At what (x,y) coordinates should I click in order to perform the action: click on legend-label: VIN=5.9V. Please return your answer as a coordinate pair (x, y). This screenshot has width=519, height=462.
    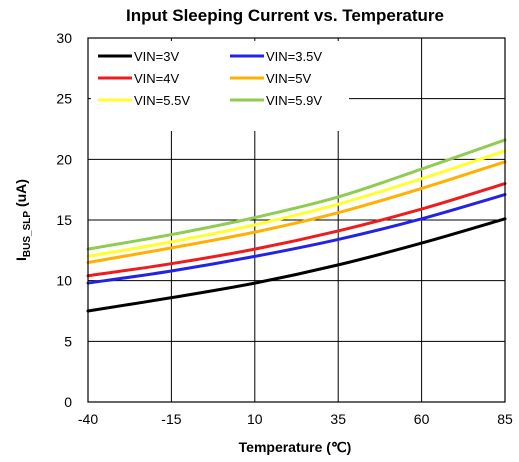
    Looking at the image, I should click on (294, 100).